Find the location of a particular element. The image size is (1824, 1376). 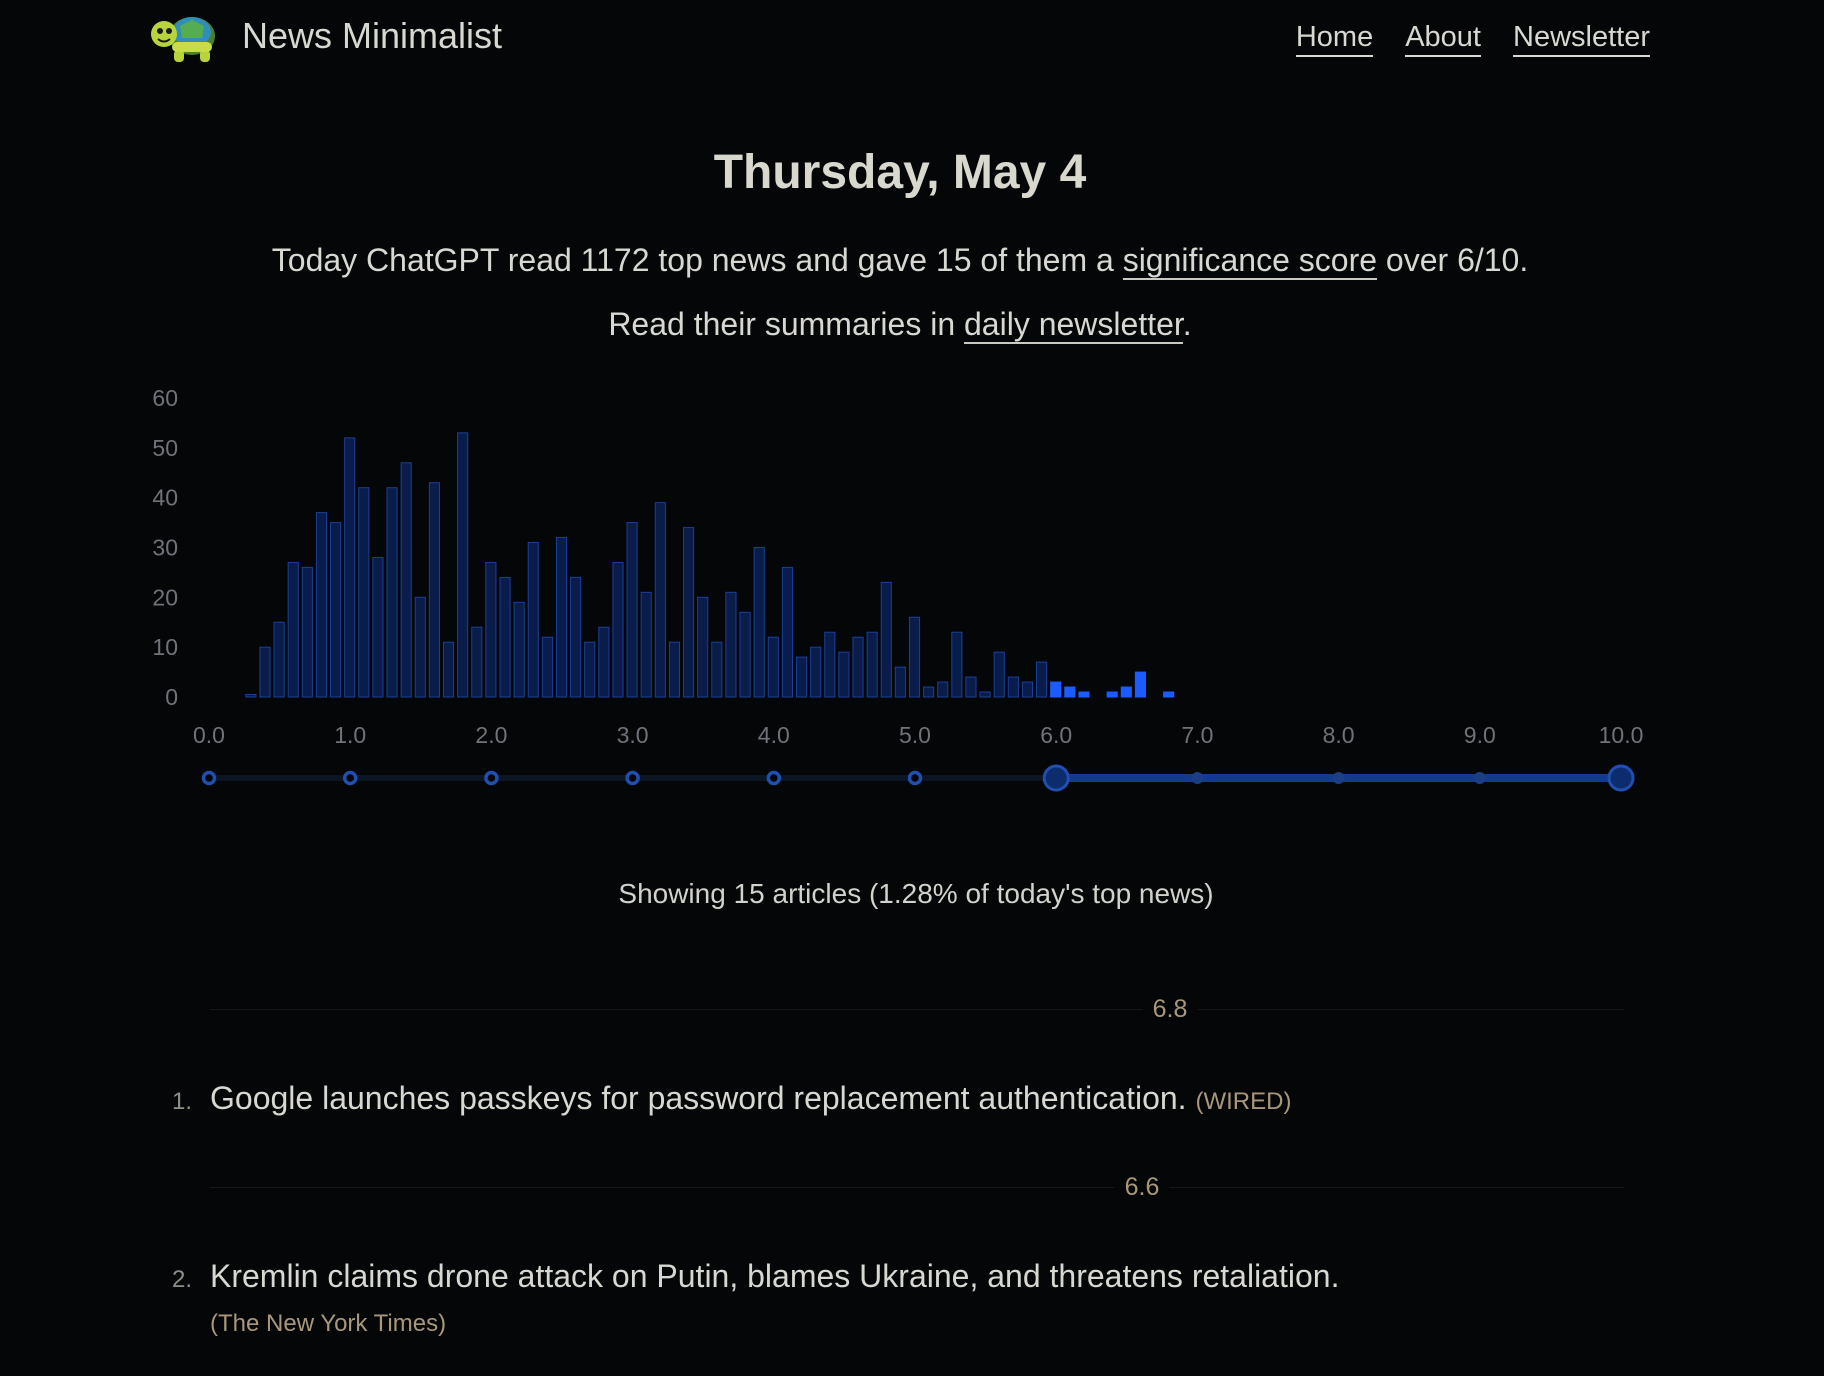

score-divider: 6.8 is located at coordinates (917, 1010).